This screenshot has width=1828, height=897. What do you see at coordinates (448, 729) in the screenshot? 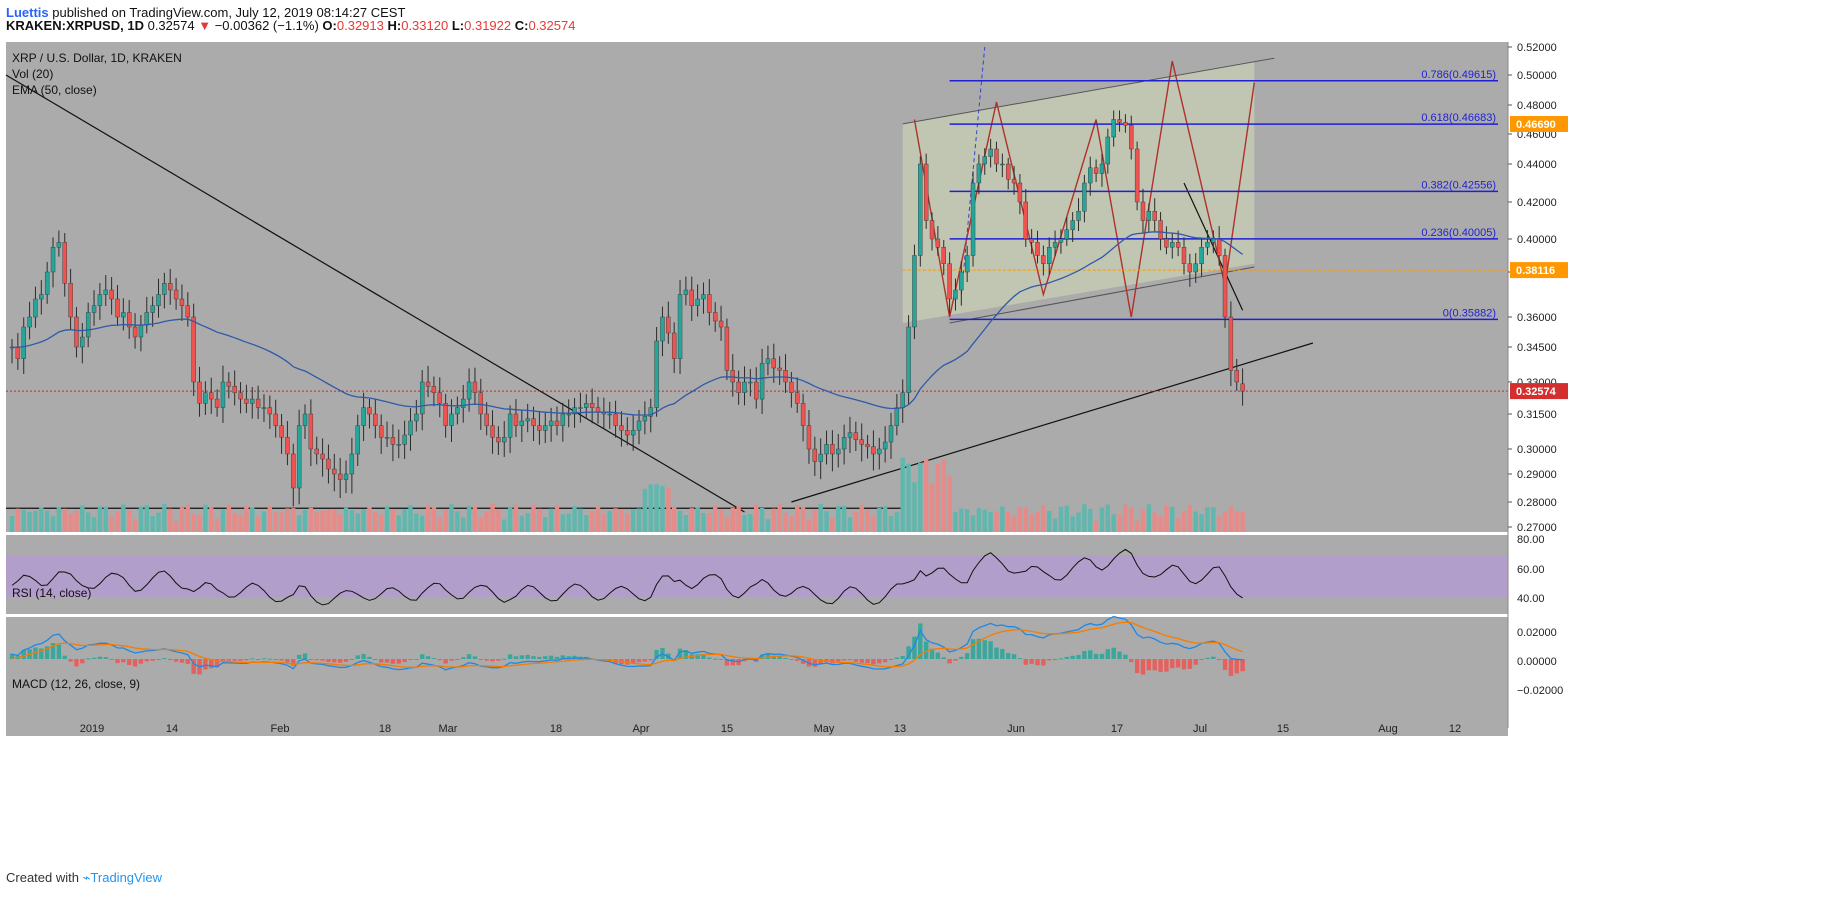
I see `time-tick-label: Mar` at bounding box center [448, 729].